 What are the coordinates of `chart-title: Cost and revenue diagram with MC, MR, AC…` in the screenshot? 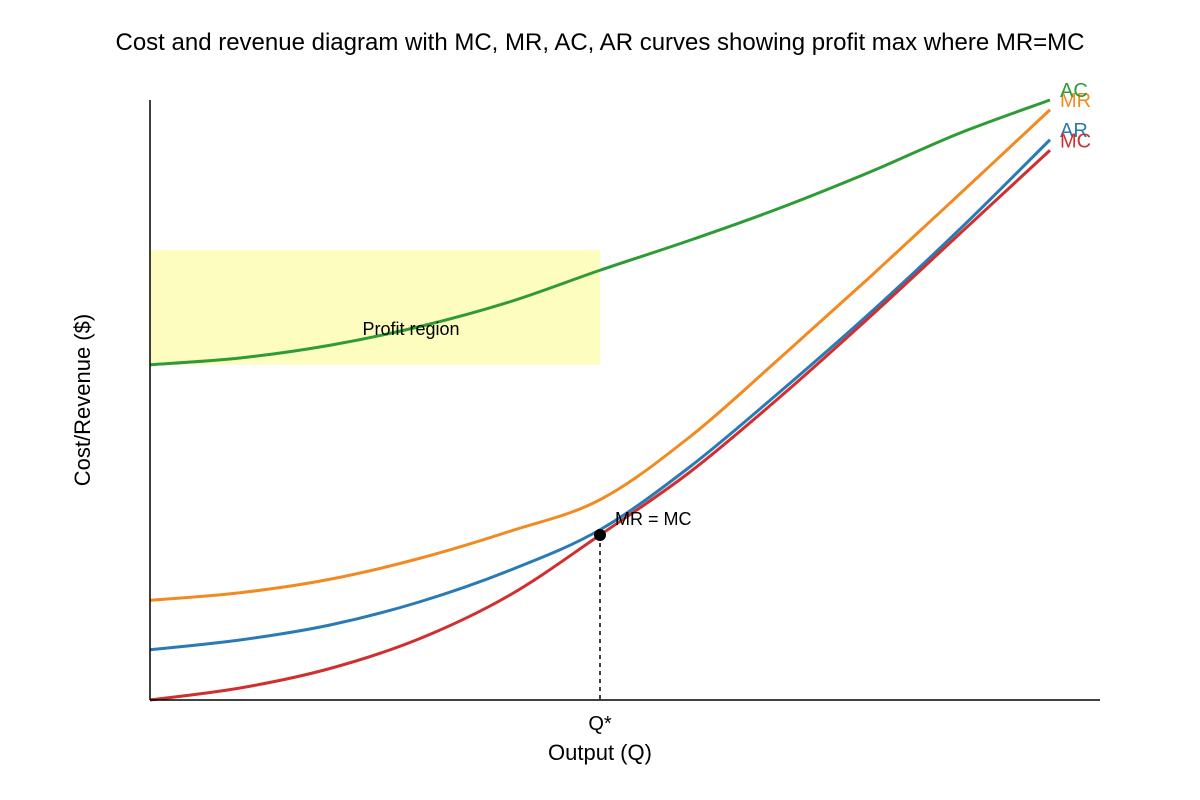 It's located at (599, 42).